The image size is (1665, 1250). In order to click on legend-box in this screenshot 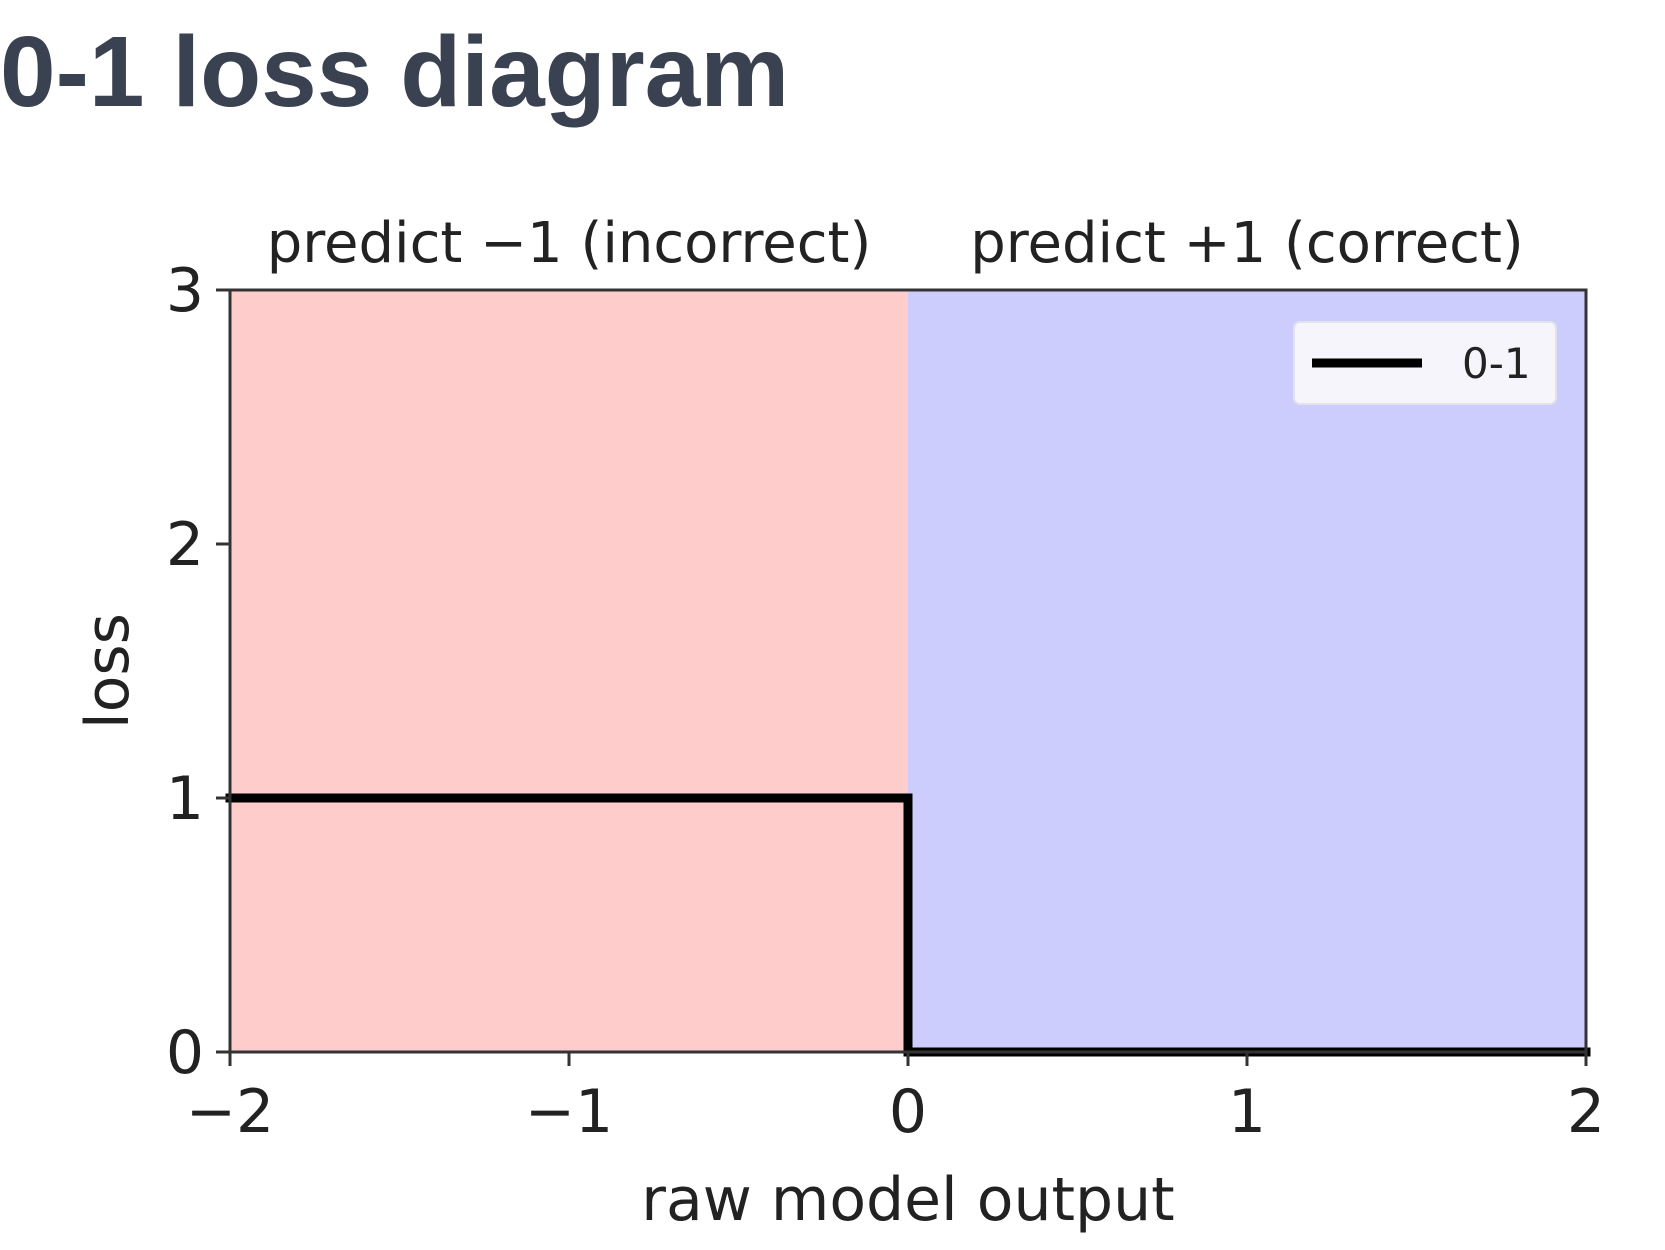, I will do `click(1425, 363)`.